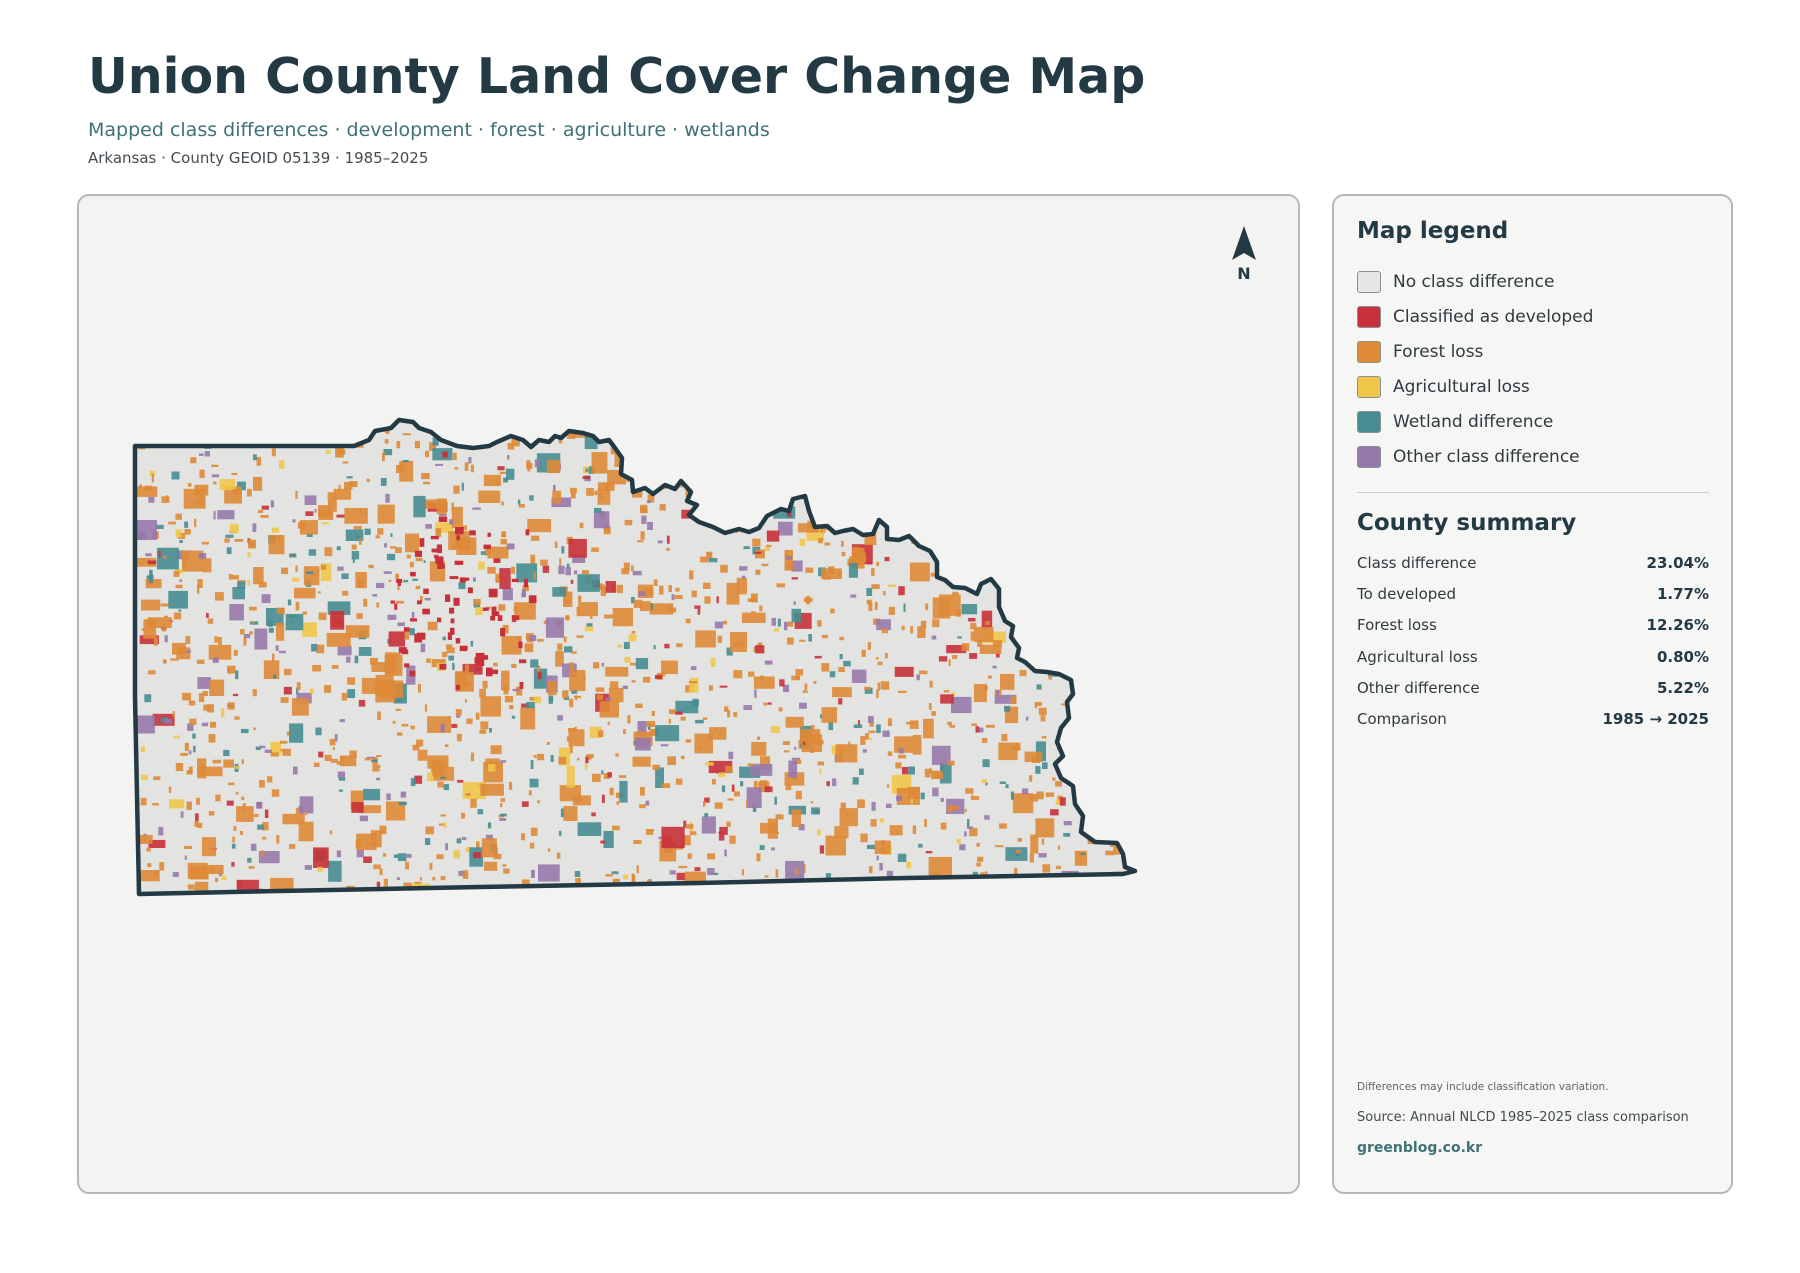 This screenshot has width=1800, height=1273. What do you see at coordinates (1532, 281) in the screenshot?
I see `legend-item: No class difference` at bounding box center [1532, 281].